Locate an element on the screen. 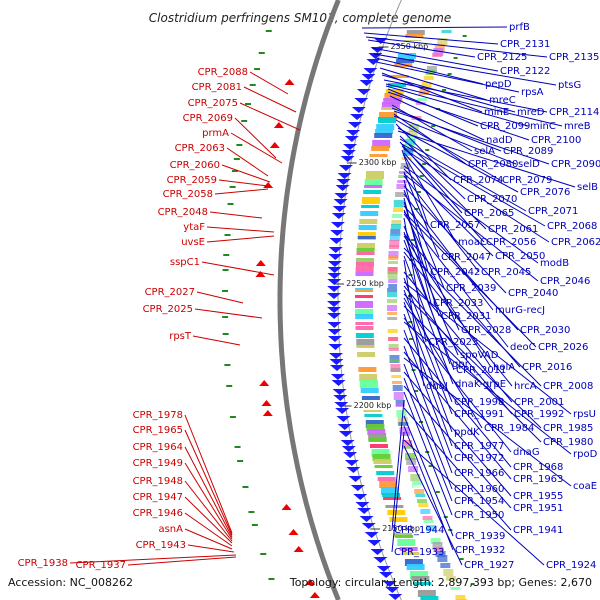 The height and width of the screenshot is (600, 600). right-gene-label: CPR_2079 is located at coordinates (527, 180).